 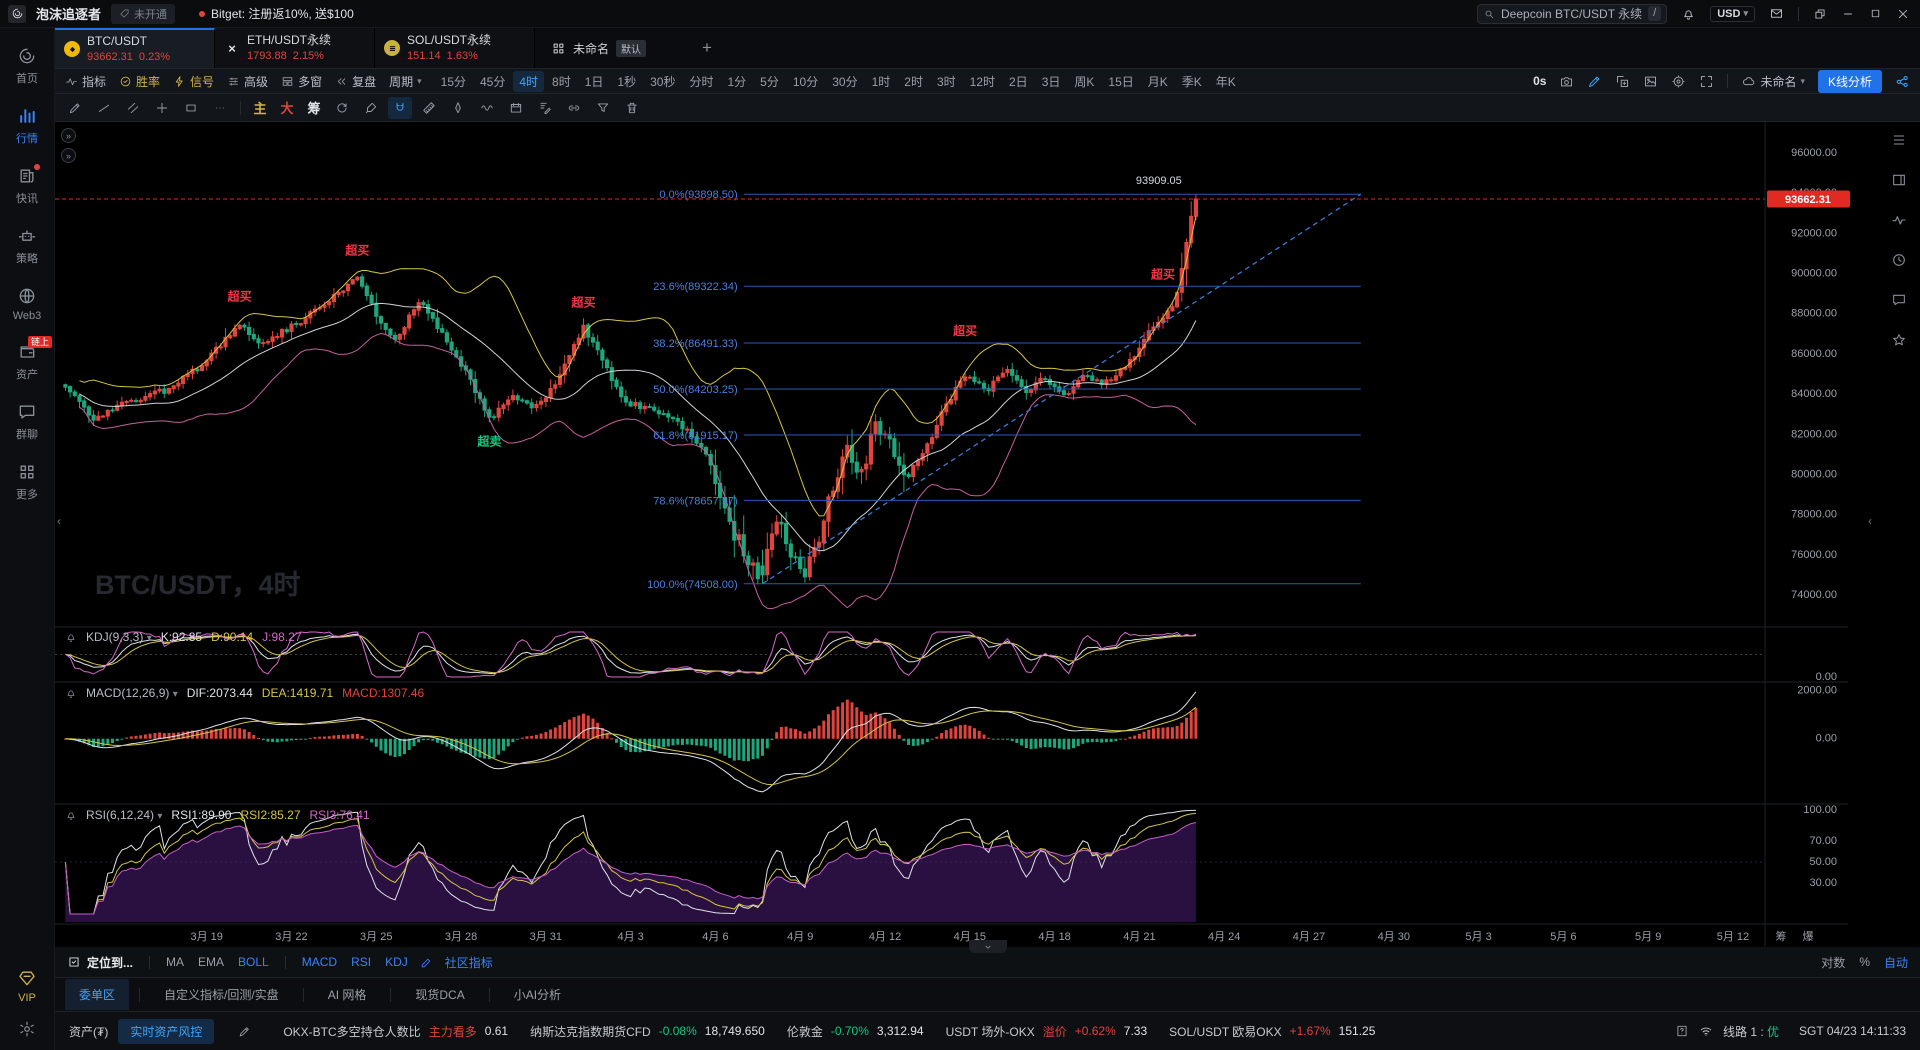 I want to click on toolbar-button-周期: 周期 ▾, so click(x=405, y=81).